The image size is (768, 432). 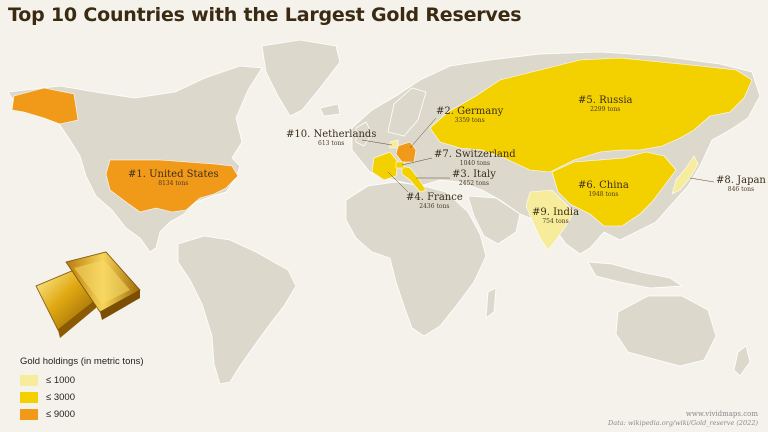 I want to click on legend-item: ≤ 1000, so click(x=82, y=380).